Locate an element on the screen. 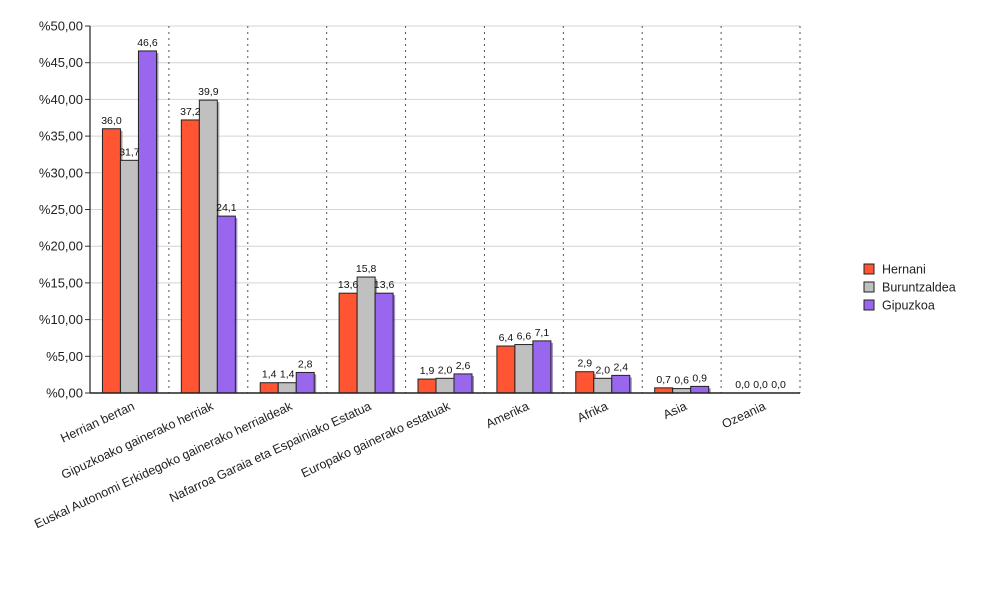 This screenshot has height=600, width=1000. data-label: 0,7 is located at coordinates (663, 380).